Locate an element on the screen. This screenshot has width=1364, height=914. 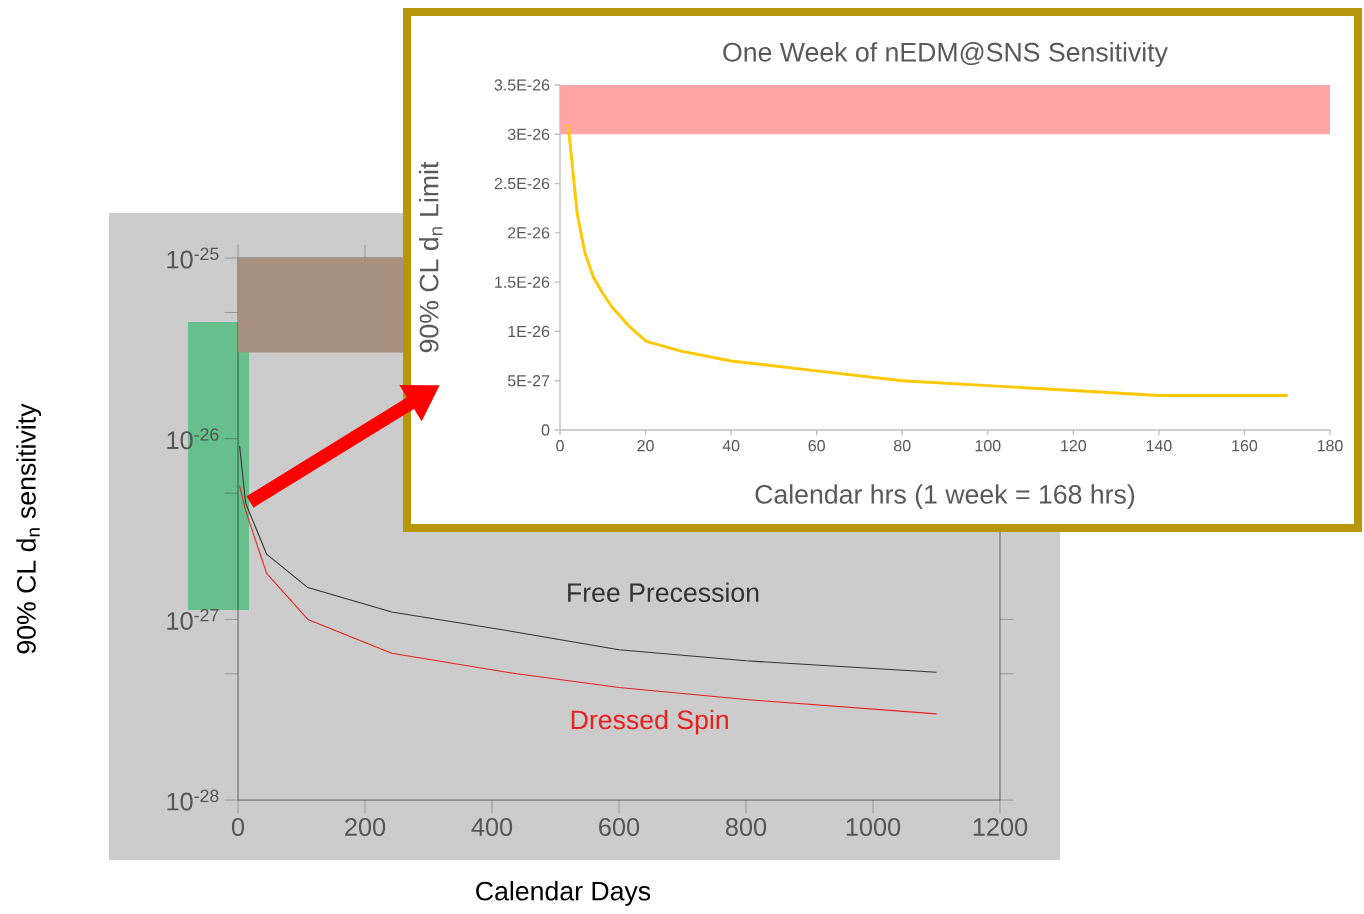
y-axis-title: 90% CL d$_{n}$ sensitivity is located at coordinates (29, 528).